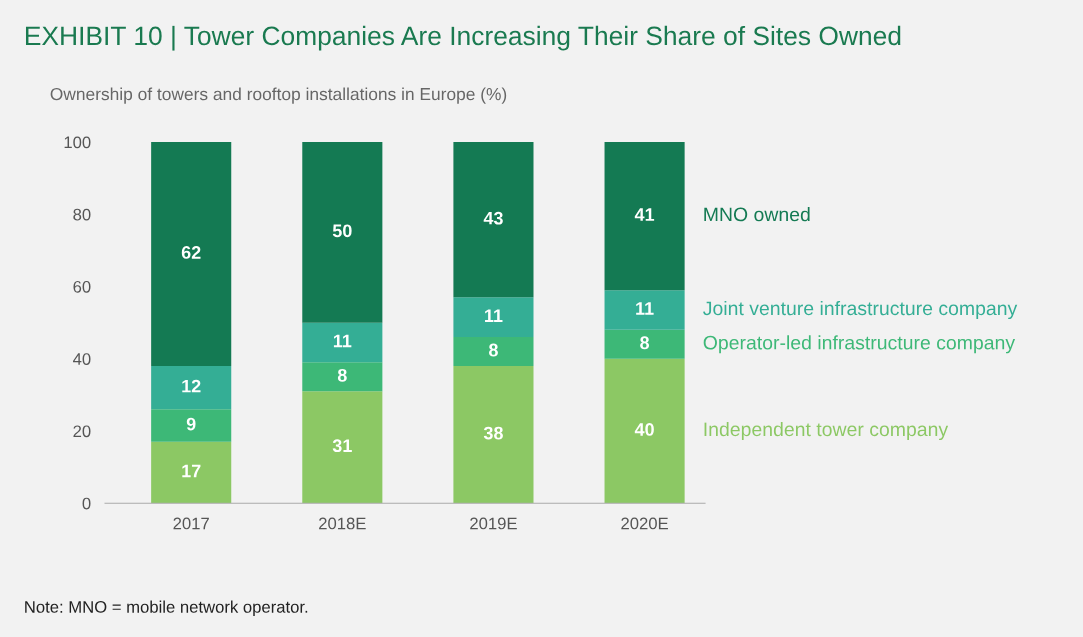 The image size is (1083, 637). What do you see at coordinates (860, 310) in the screenshot?
I see `series-label: Joint venture infrastructure company` at bounding box center [860, 310].